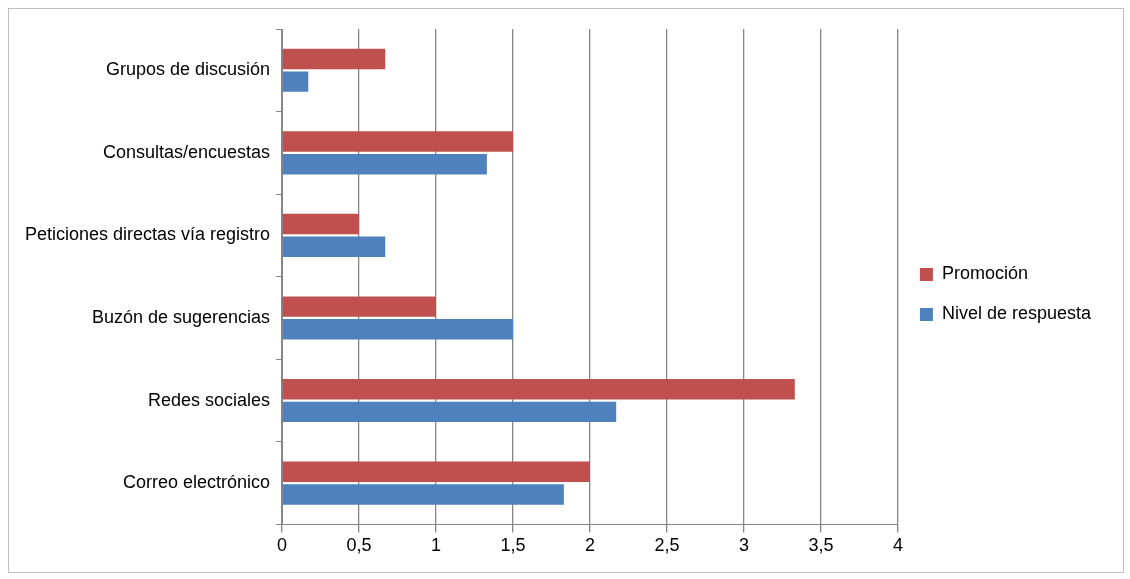  Describe the element at coordinates (187, 151) in the screenshot. I see `y-tick-label: Consultas/encuestas` at that location.